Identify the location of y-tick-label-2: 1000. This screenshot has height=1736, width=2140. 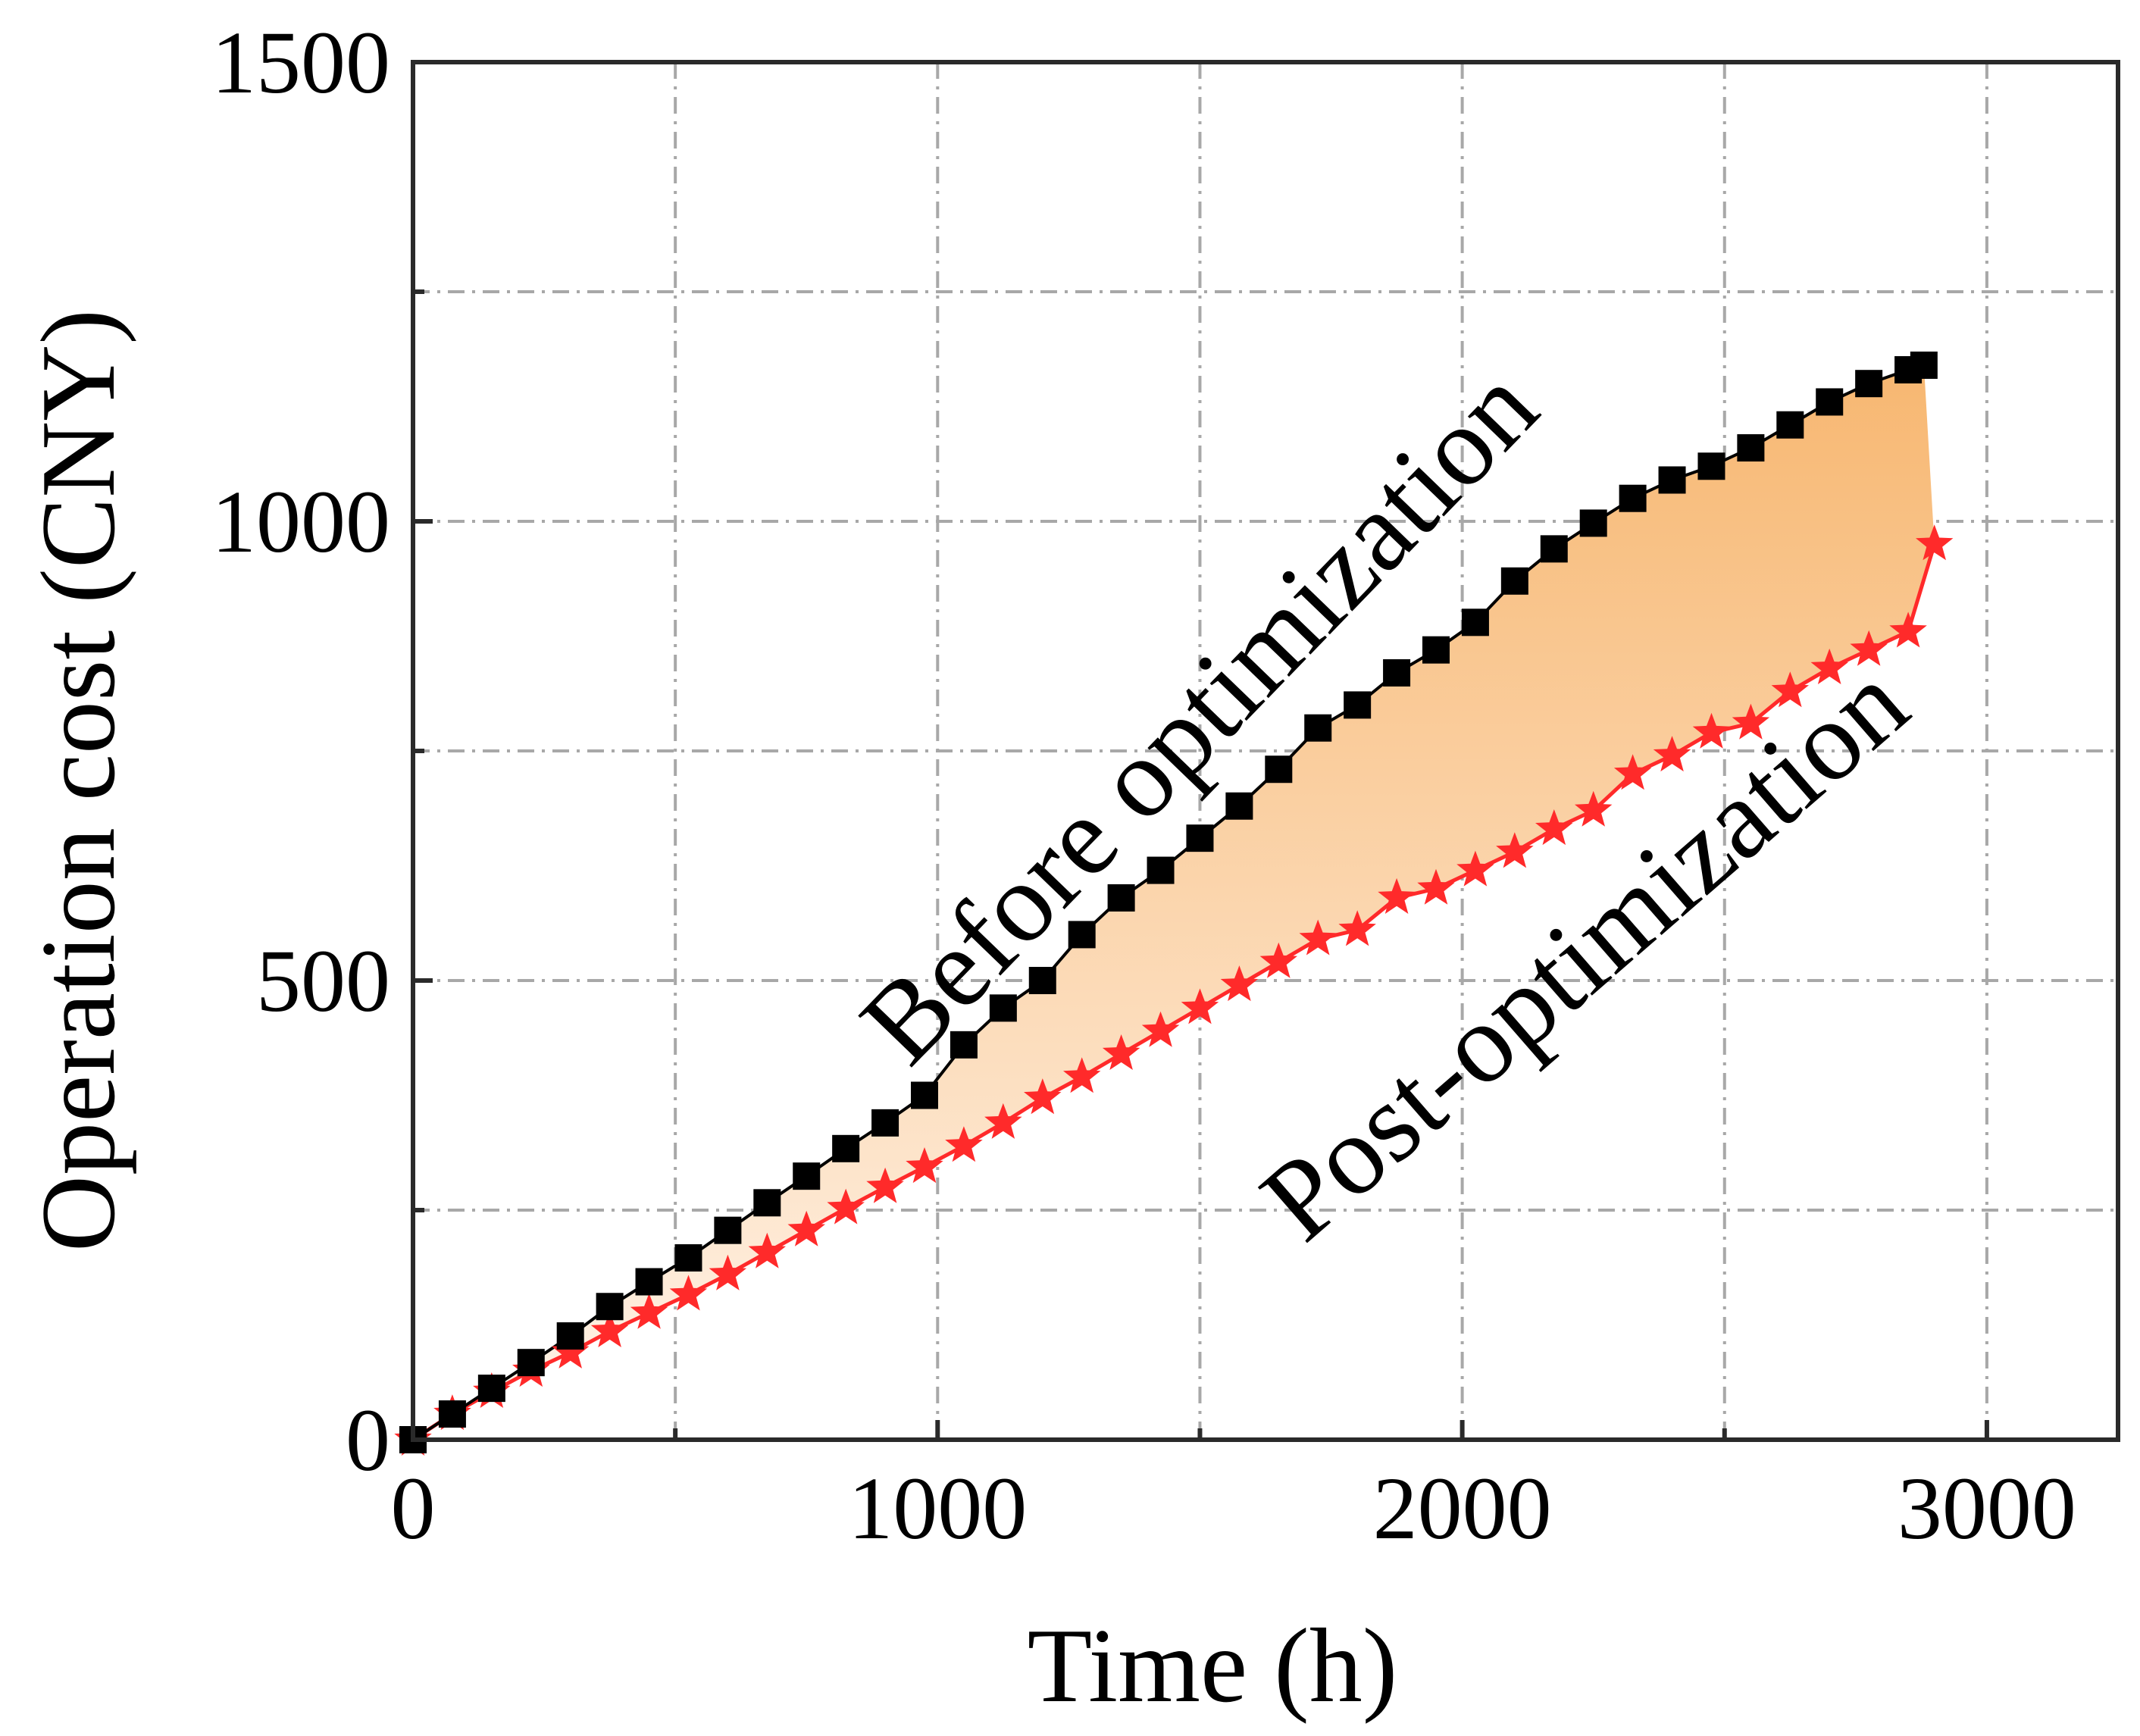
(301, 521).